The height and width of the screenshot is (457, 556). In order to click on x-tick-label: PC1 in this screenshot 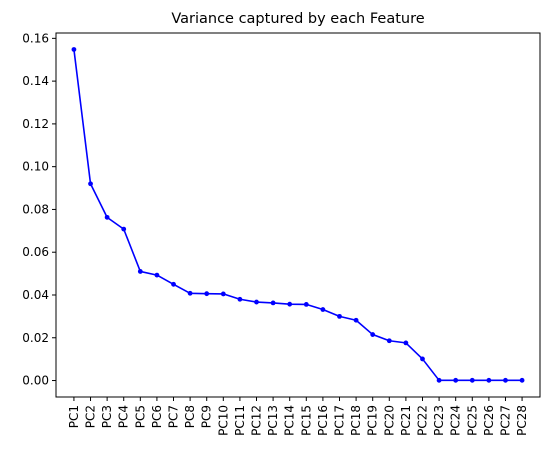, I will do `click(74, 416)`.